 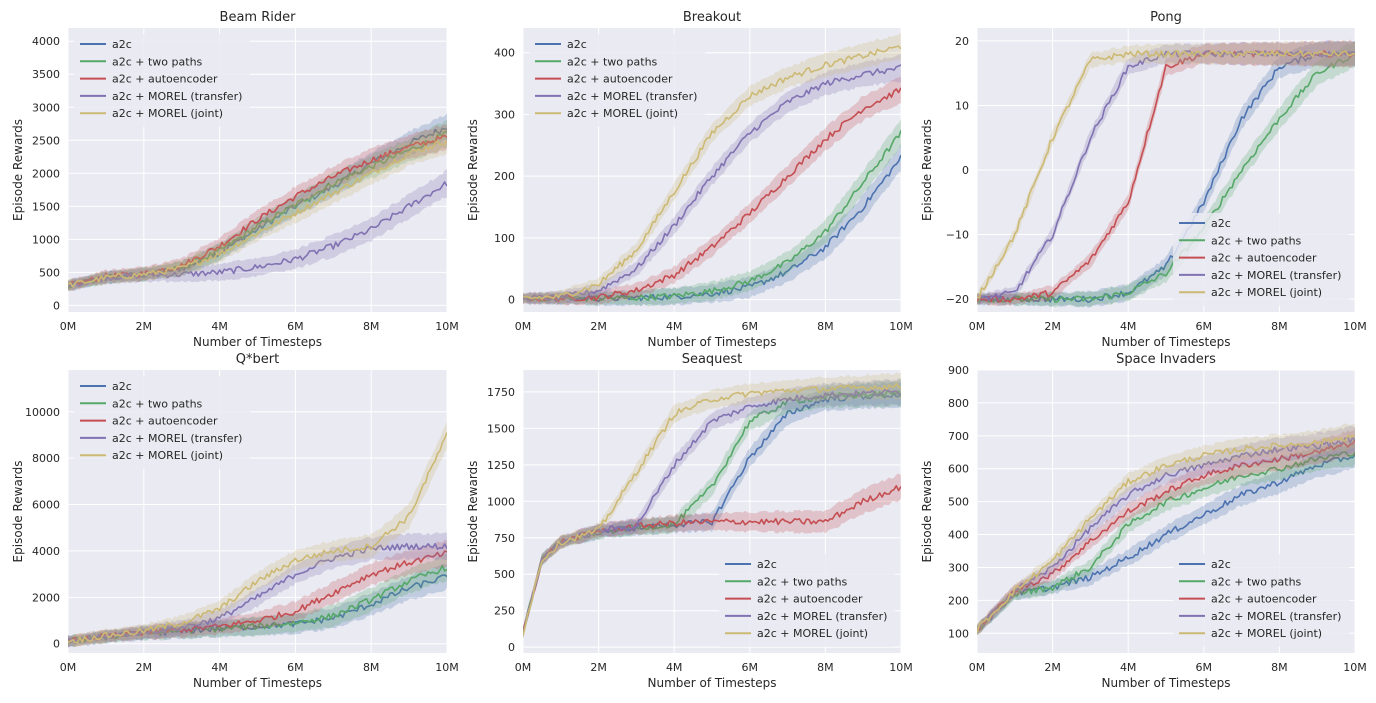 I want to click on y-tick-label: 100, so click(x=958, y=633).